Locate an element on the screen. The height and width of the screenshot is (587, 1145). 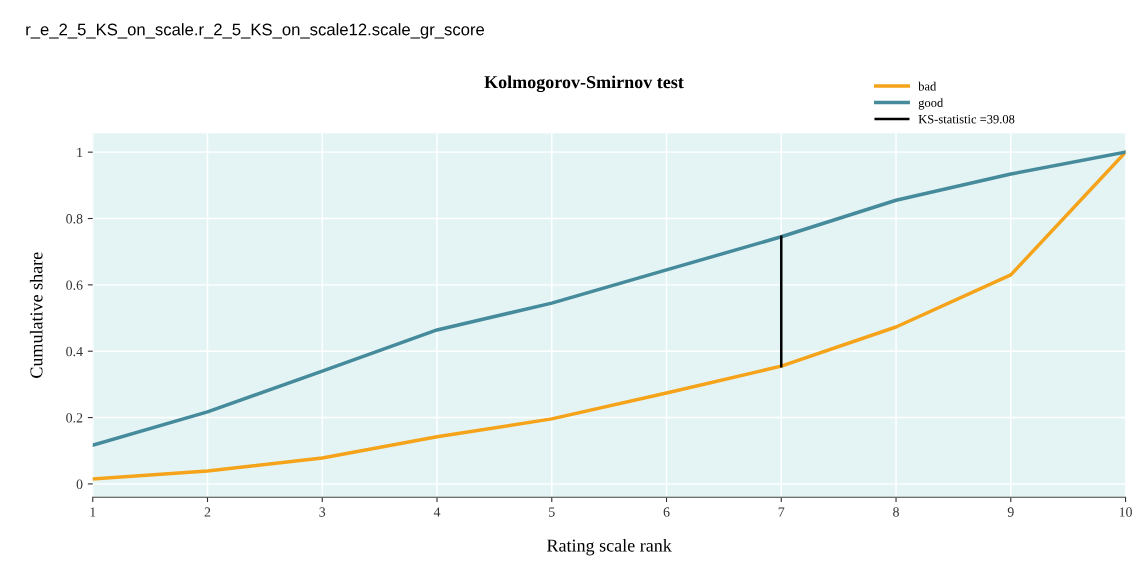
x-tick-label: 10 is located at coordinates (1125, 512).